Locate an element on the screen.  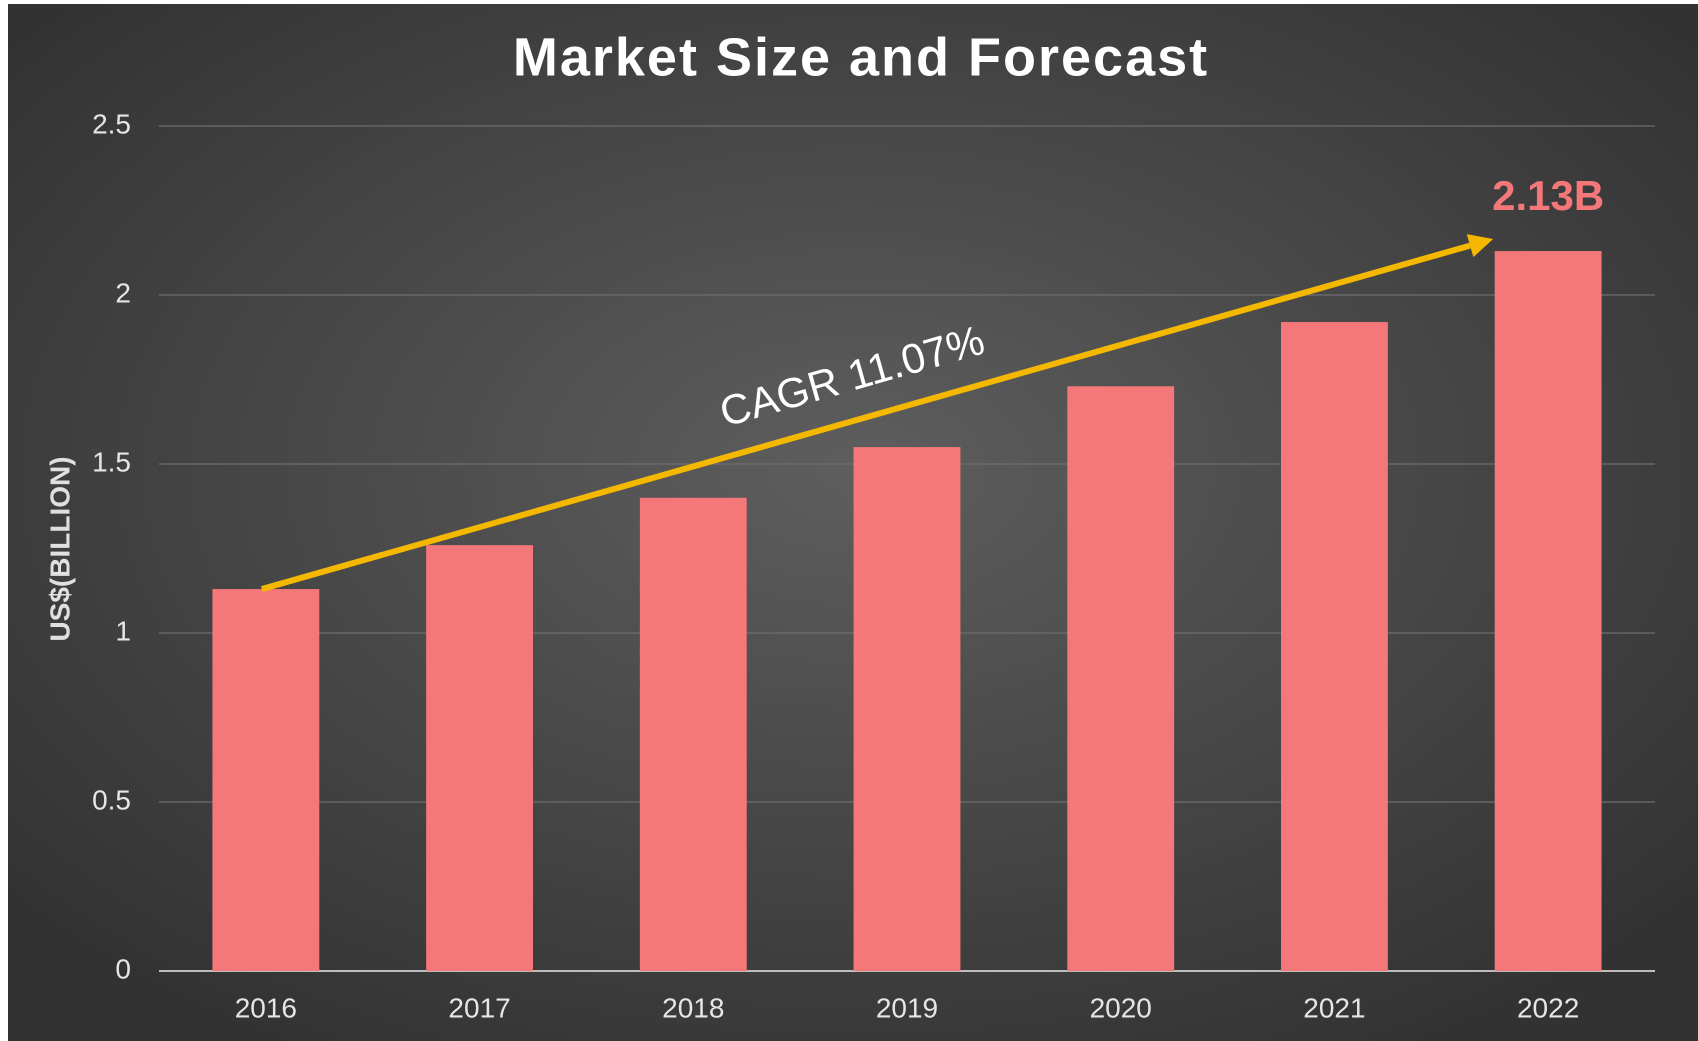
y-axis-label: US$(BILLION) is located at coordinates (59, 548).